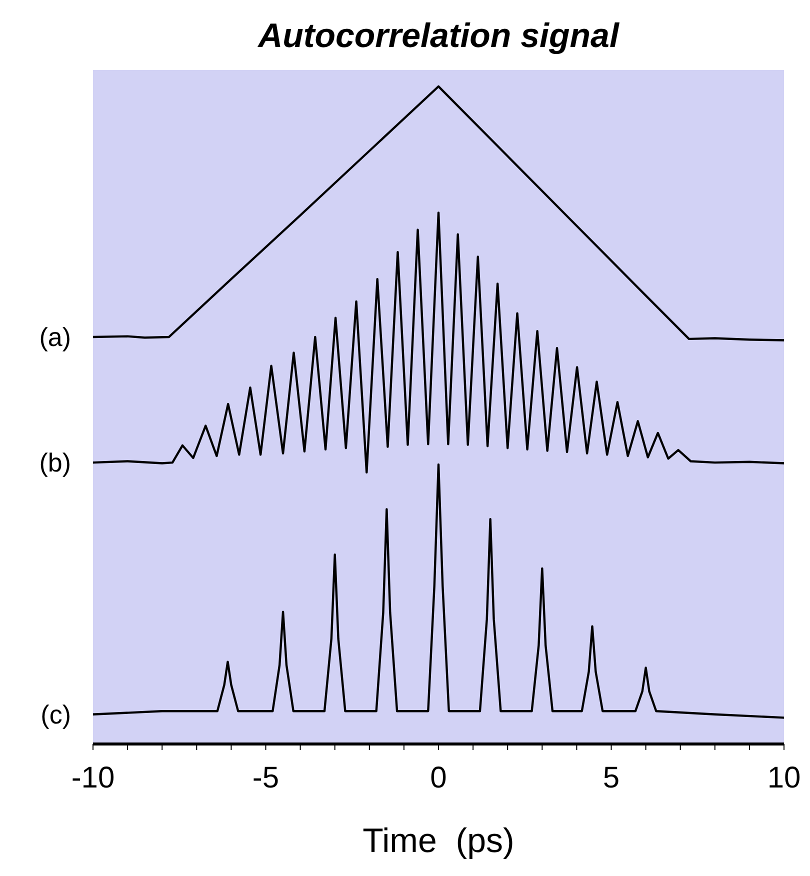 This screenshot has width=810, height=876. What do you see at coordinates (611, 777) in the screenshot?
I see `x-tick-label: 5` at bounding box center [611, 777].